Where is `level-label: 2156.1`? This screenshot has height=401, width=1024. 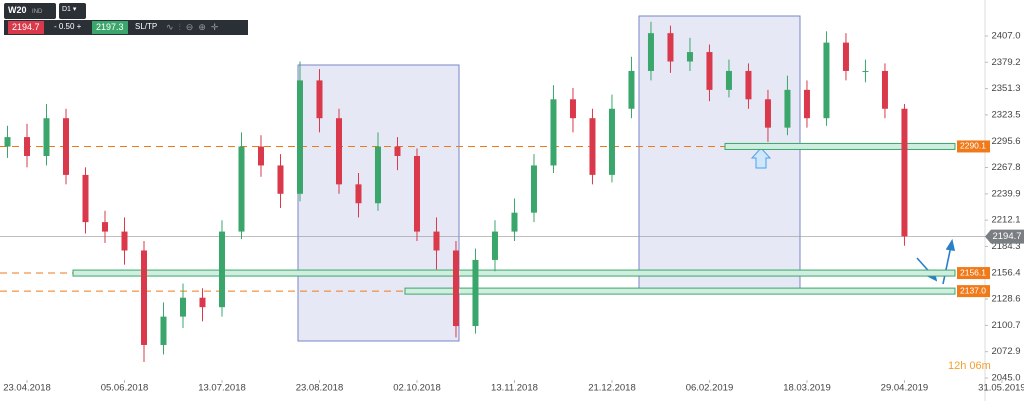 level-label: 2156.1 is located at coordinates (973, 272).